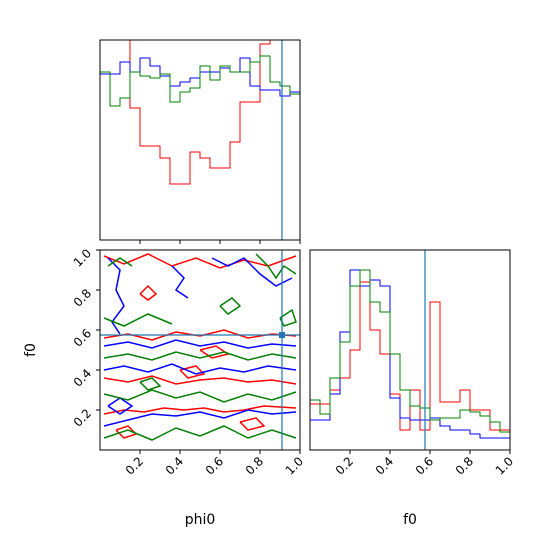  Describe the element at coordinates (254, 465) in the screenshot. I see `contour-xtick-label: 0.8` at that location.